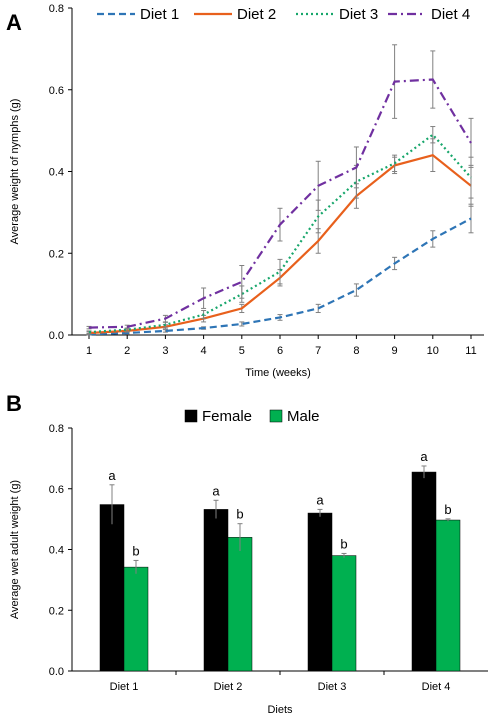  What do you see at coordinates (280, 710) in the screenshot?
I see `x-axis-title: Diets` at bounding box center [280, 710].